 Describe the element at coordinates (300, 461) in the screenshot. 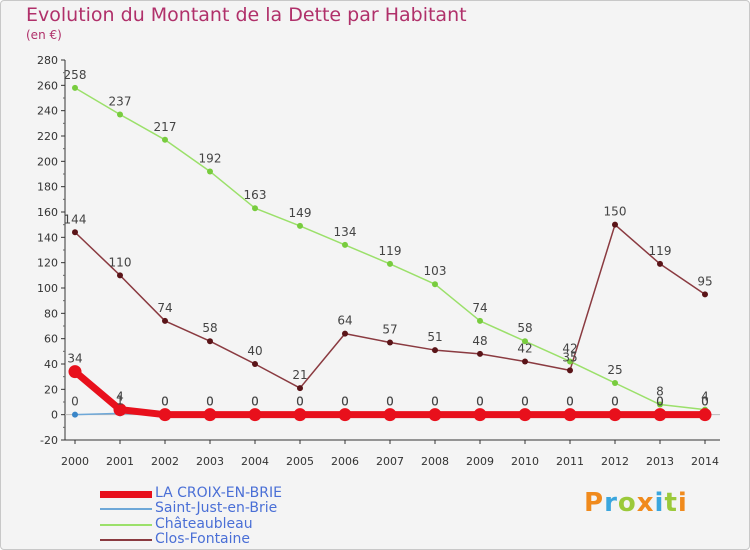

I see `x-tick-label: 2005` at that location.